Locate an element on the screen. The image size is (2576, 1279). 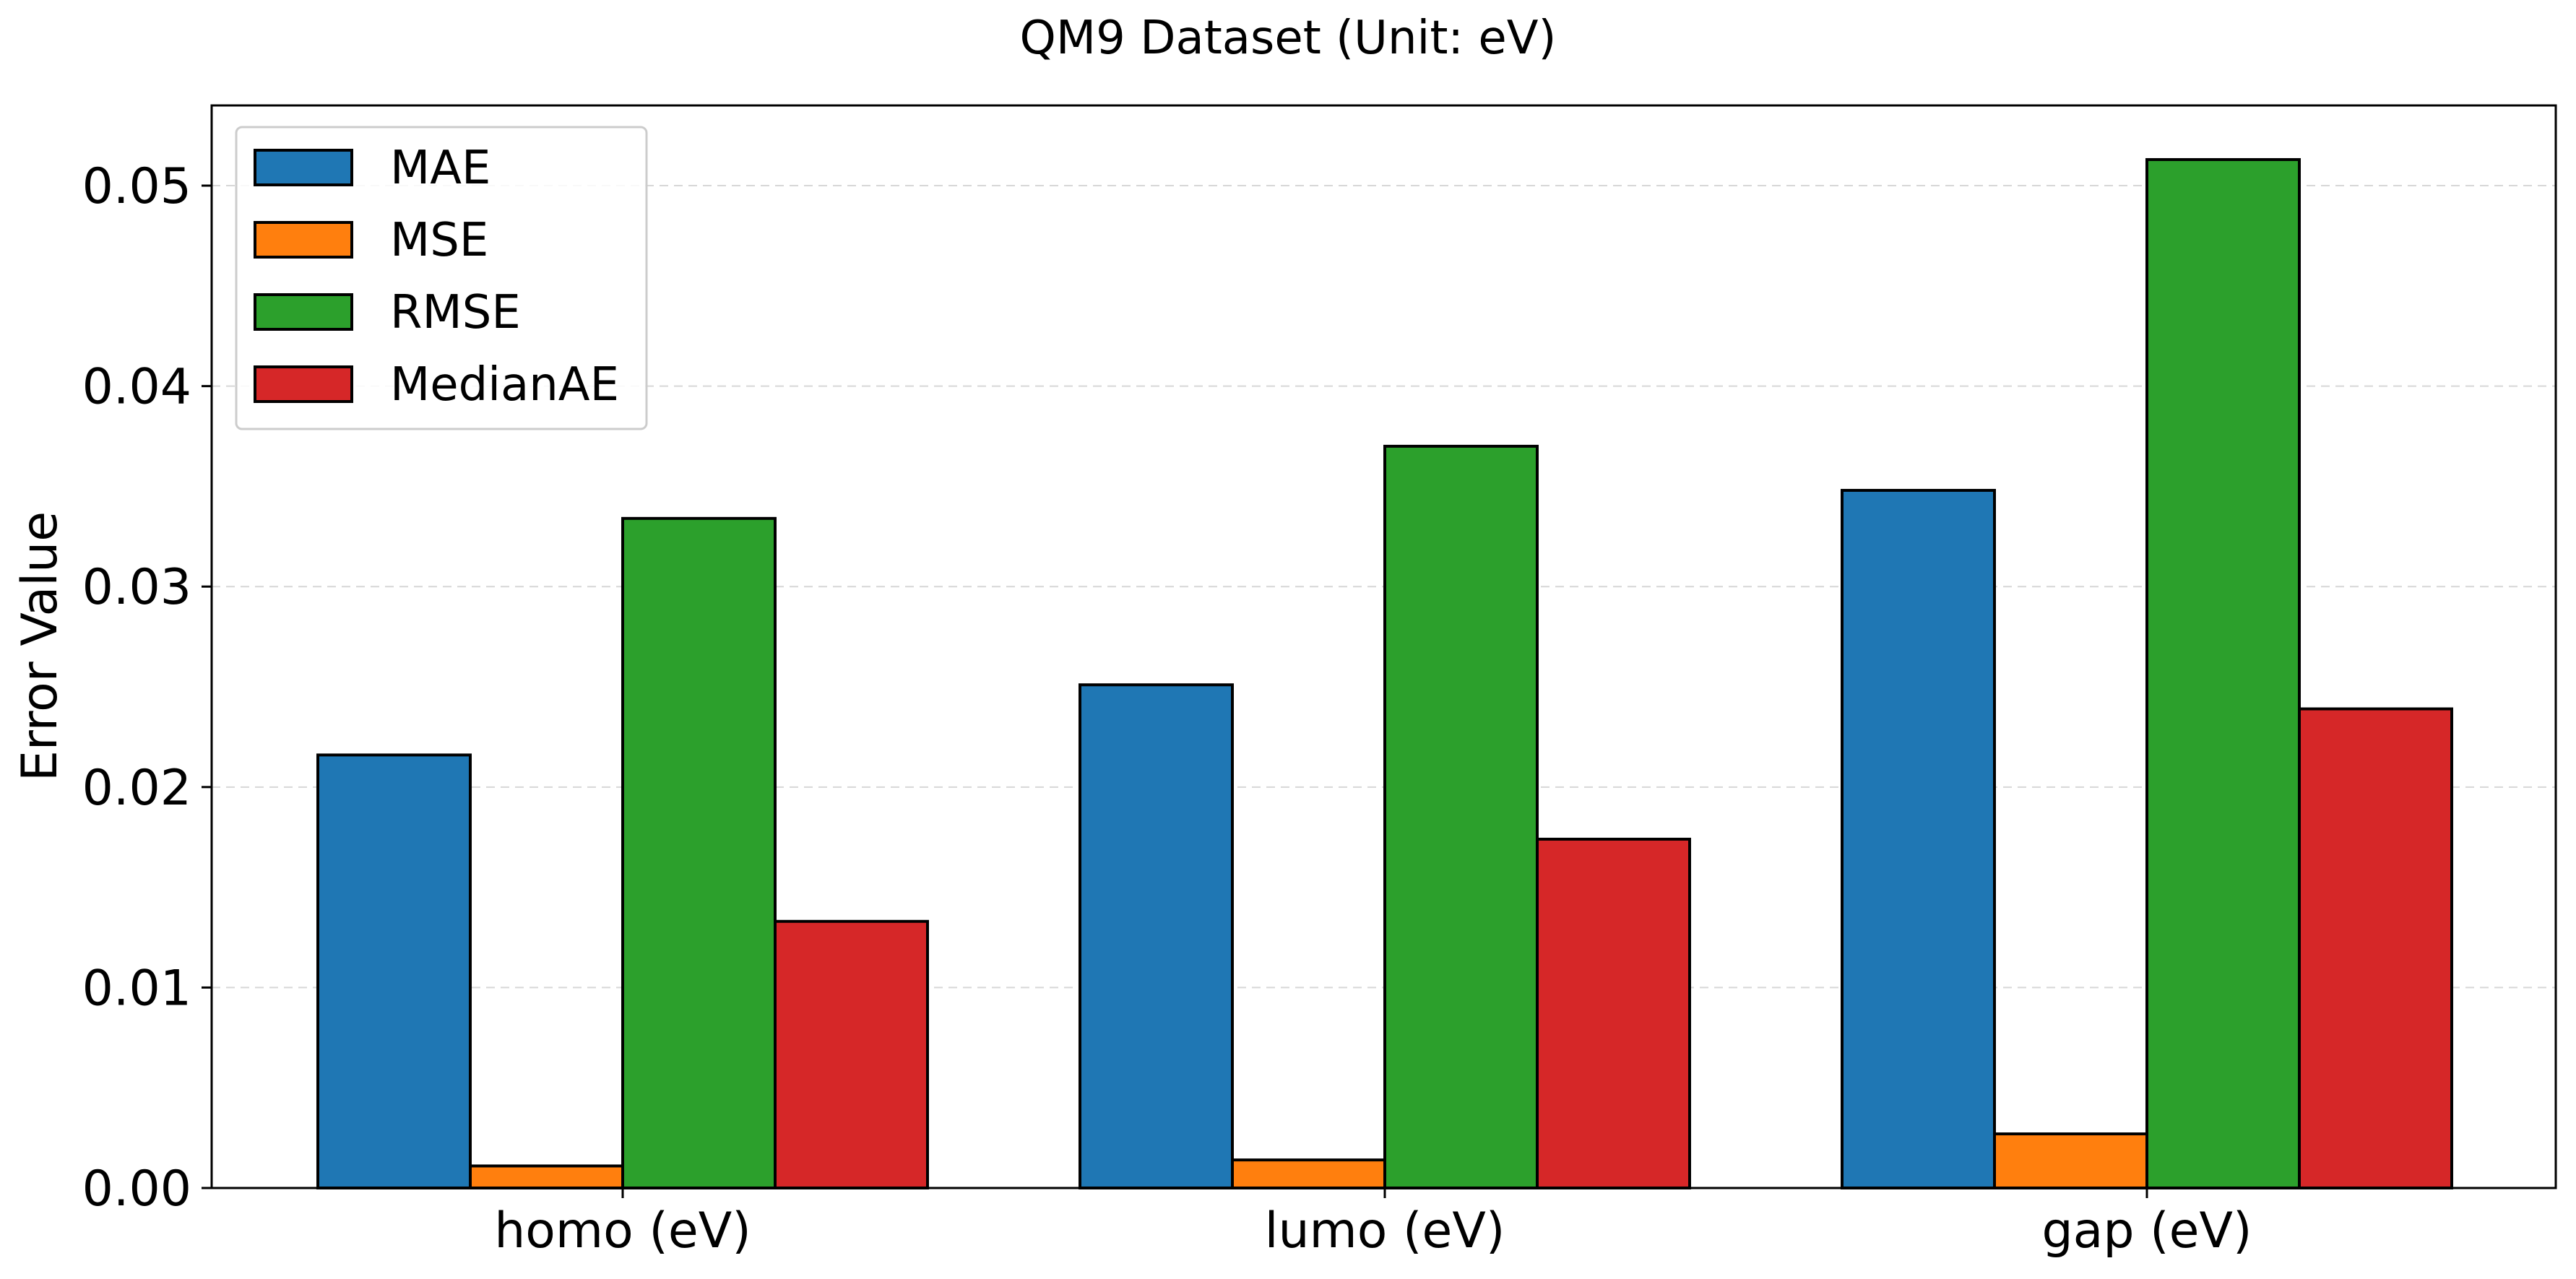
legend-swatch-rmse is located at coordinates (303, 312).